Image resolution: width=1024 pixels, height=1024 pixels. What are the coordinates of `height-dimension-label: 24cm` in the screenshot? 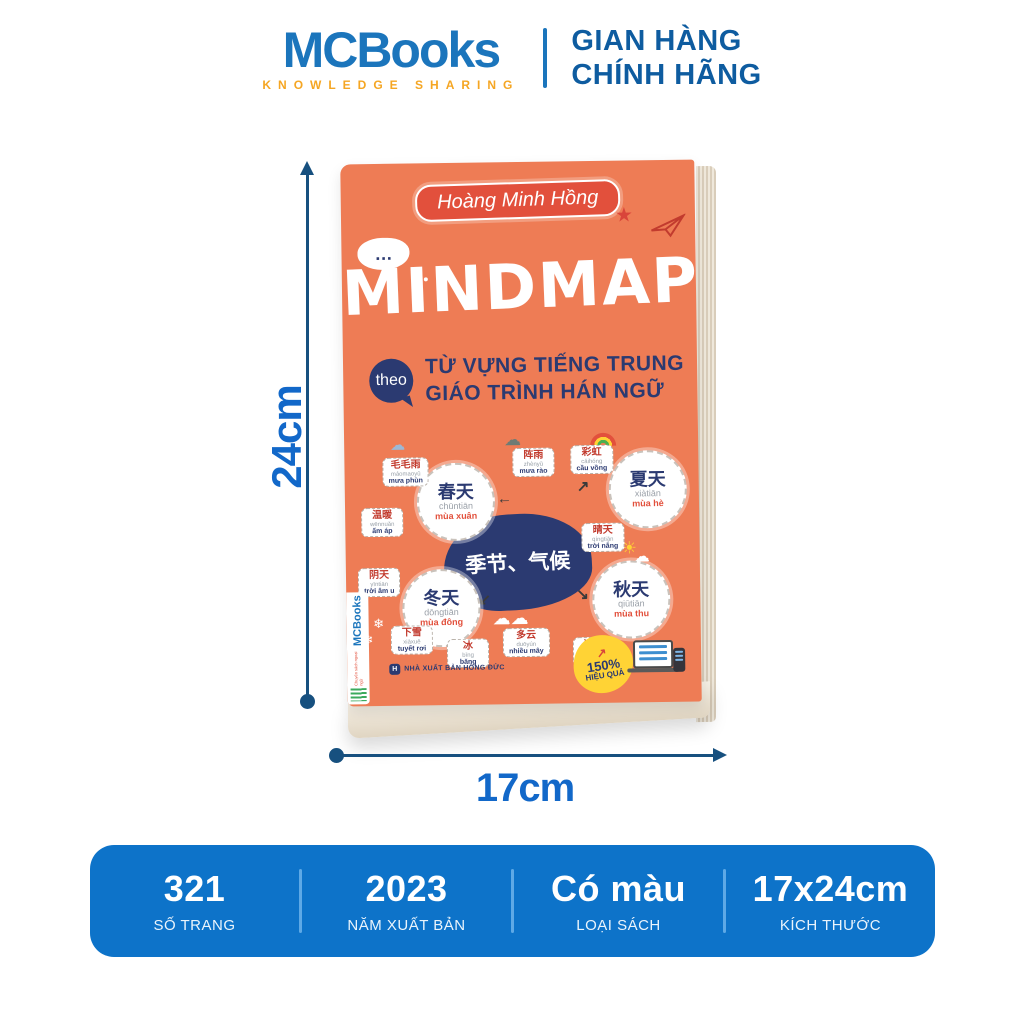 It's located at (286, 437).